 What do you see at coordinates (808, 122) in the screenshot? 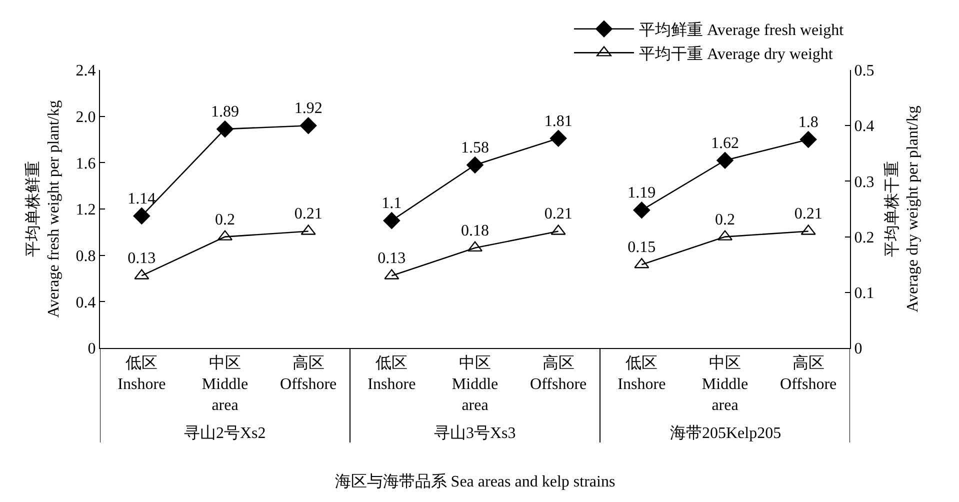
I see `data-label: 1.8` at bounding box center [808, 122].